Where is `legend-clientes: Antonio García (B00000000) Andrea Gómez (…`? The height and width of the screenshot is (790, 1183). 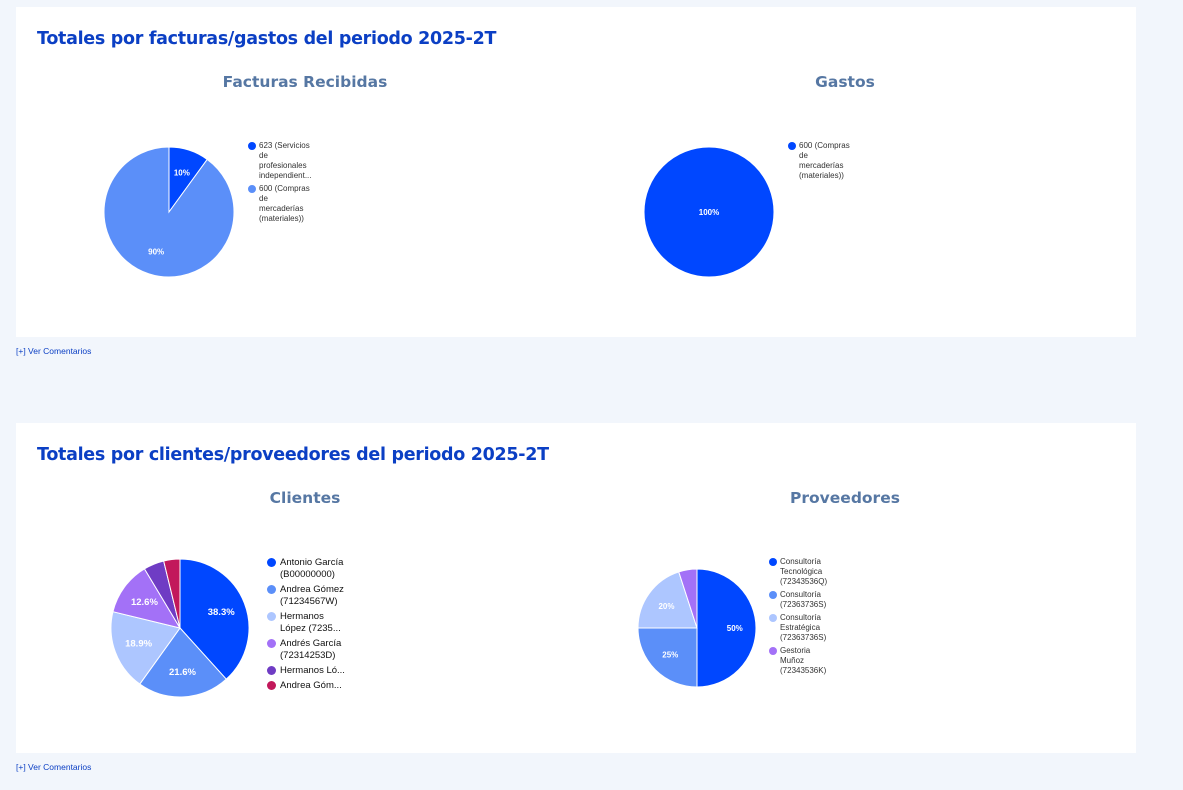
legend-clientes: Antonio García (B00000000) Andrea Gómez (… is located at coordinates (314, 626).